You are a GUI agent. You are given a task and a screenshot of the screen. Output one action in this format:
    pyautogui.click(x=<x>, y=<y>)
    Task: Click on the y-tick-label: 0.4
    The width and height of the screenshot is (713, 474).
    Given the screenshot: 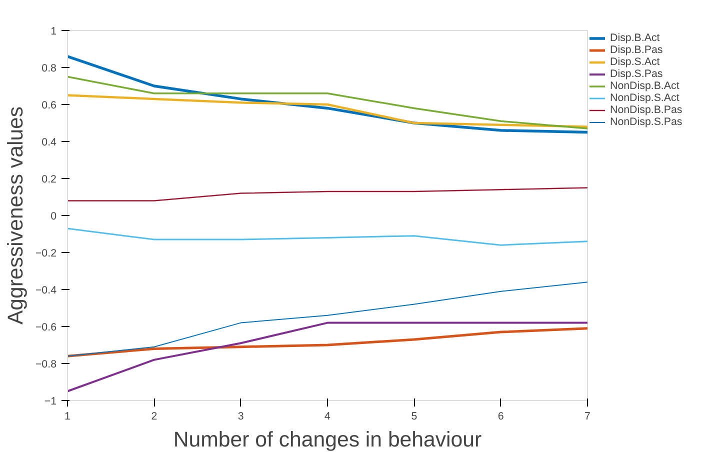 What is the action you would take?
    pyautogui.click(x=49, y=142)
    